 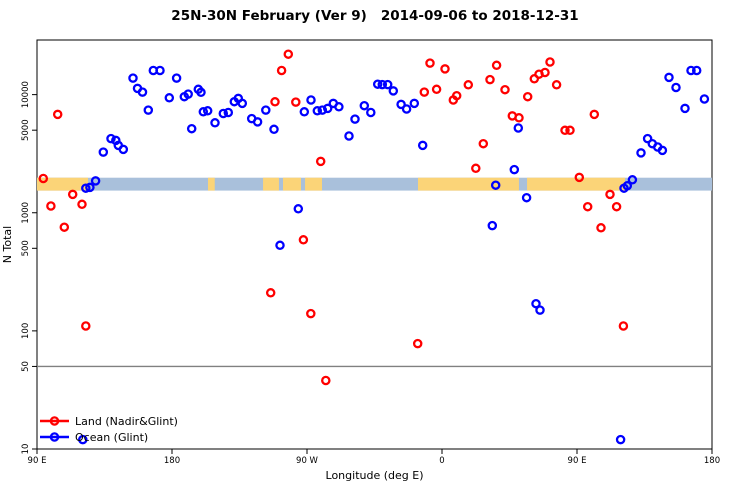 What do you see at coordinates (26, 366) in the screenshot?
I see `y-tick-label: 50` at bounding box center [26, 366].